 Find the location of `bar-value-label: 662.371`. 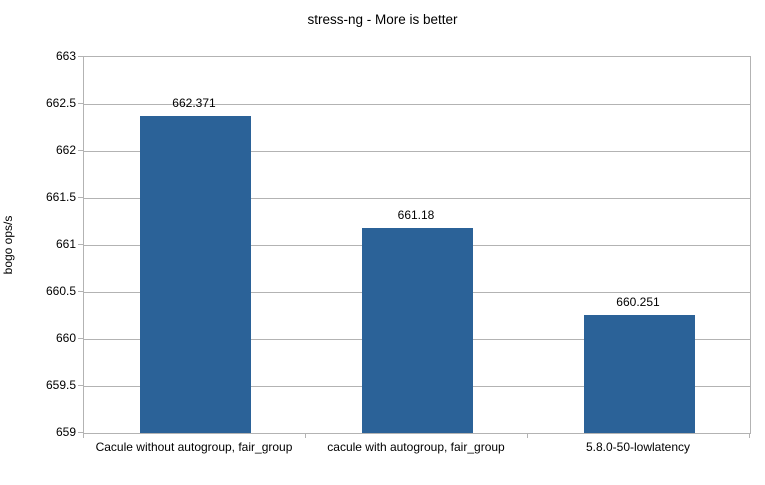

bar-value-label: 662.371 is located at coordinates (194, 103).